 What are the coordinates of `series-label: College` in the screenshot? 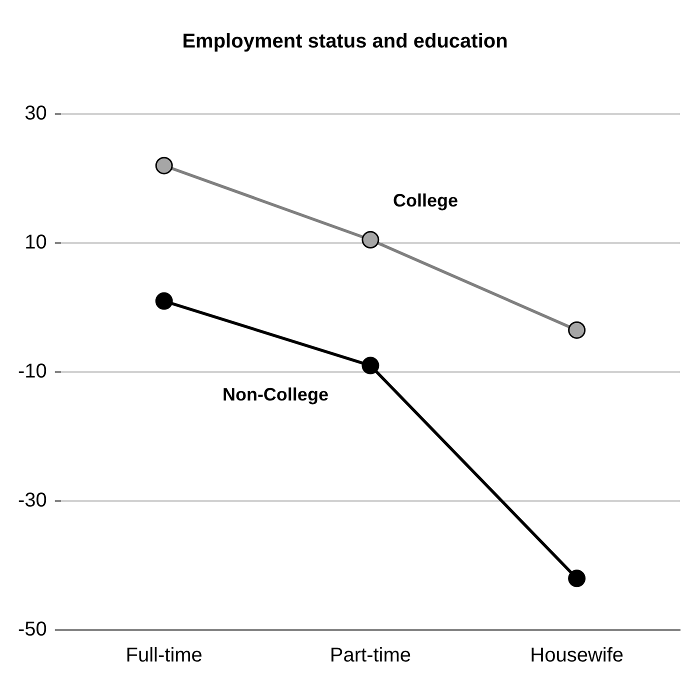 It's located at (425, 200).